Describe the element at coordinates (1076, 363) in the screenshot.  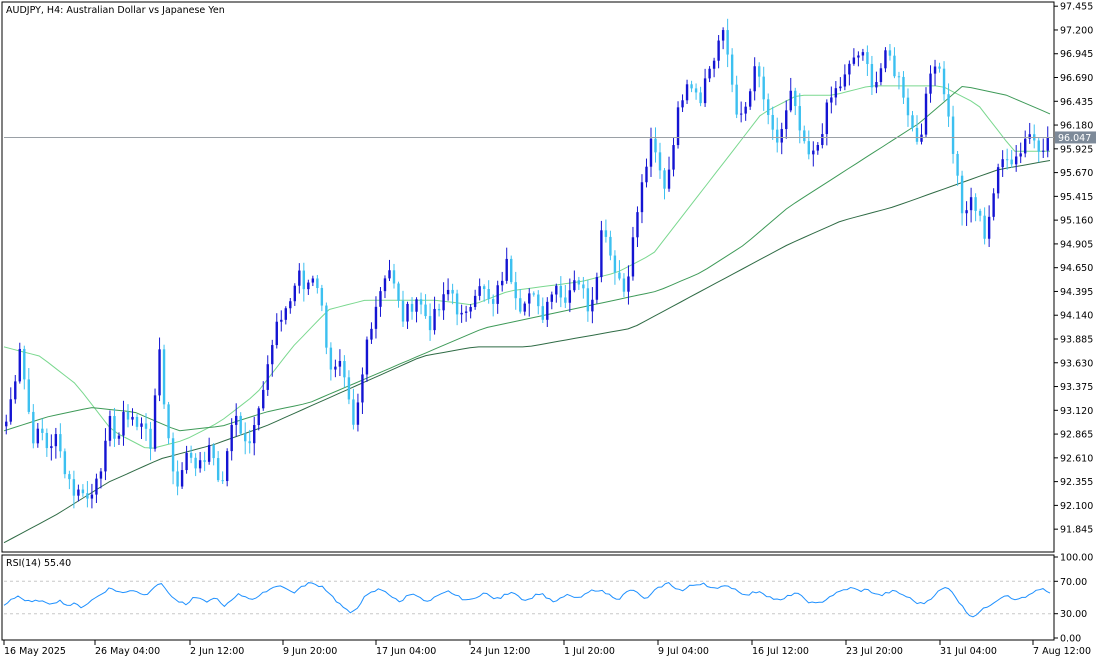
I see `y-tick-label: 93.630` at that location.